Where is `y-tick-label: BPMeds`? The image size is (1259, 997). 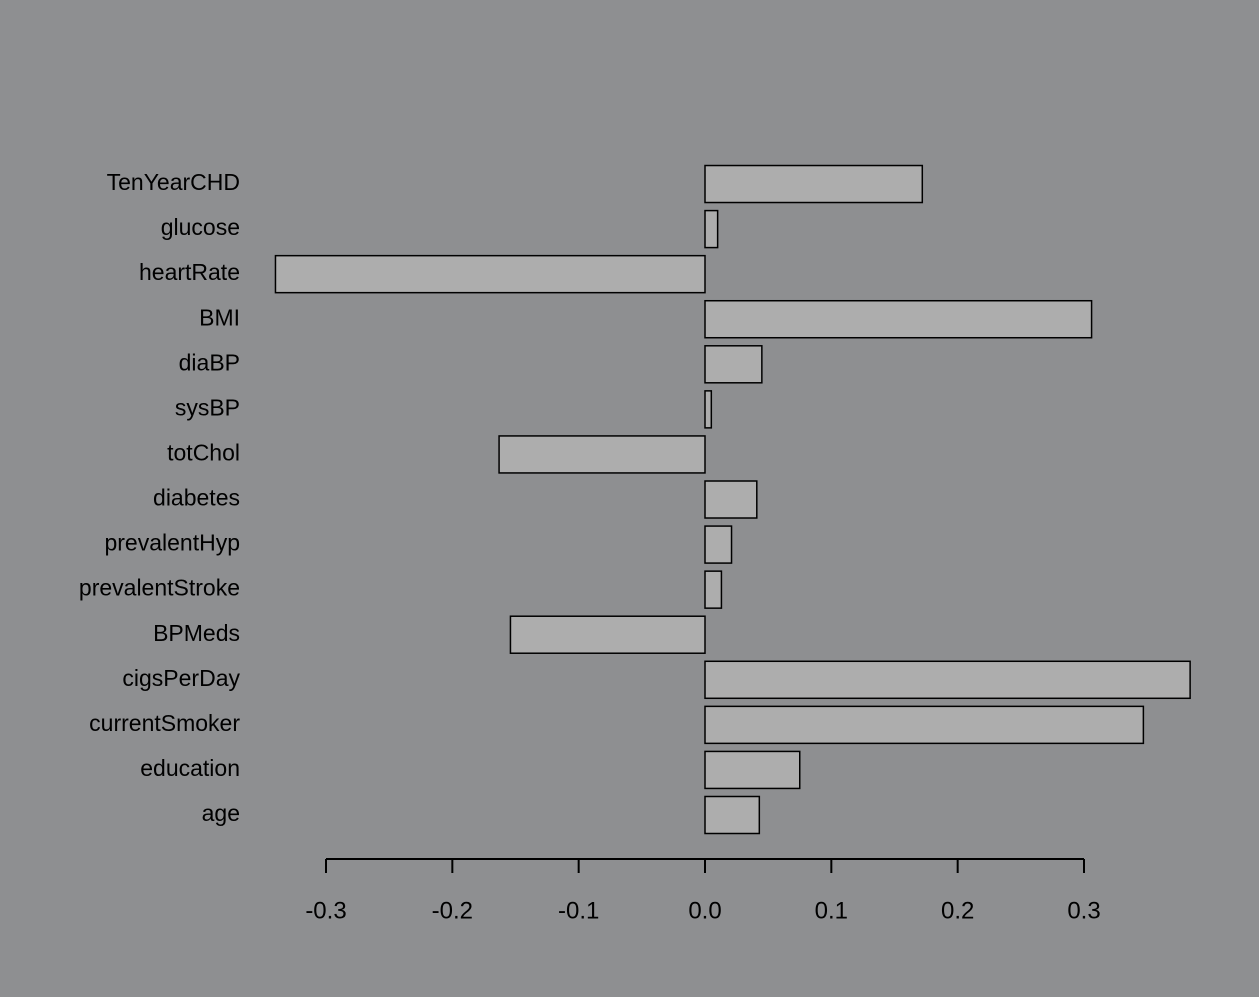 y-tick-label: BPMeds is located at coordinates (196, 633).